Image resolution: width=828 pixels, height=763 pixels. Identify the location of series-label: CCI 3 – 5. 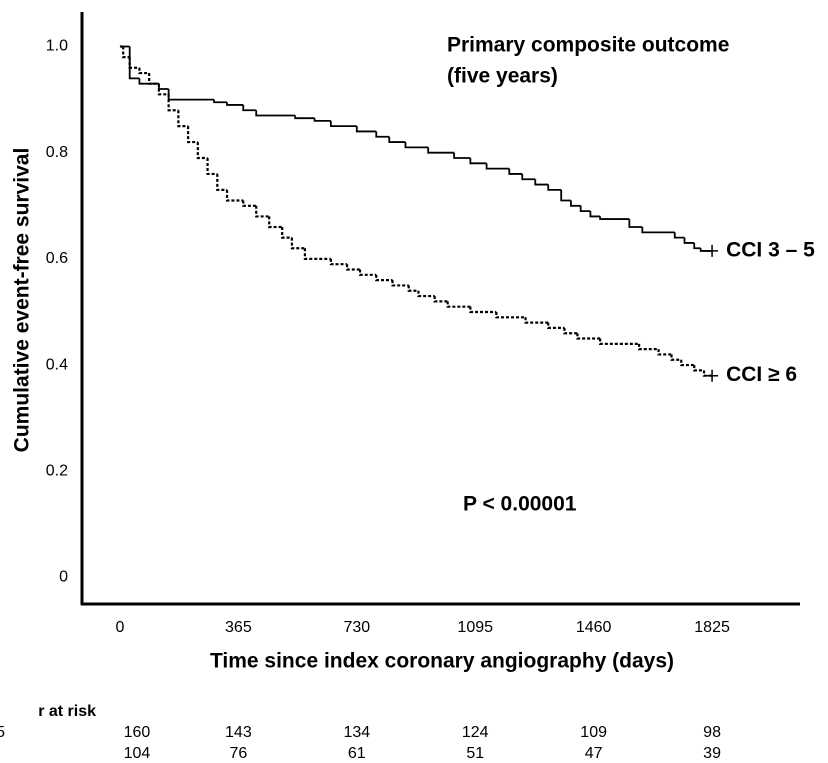
(770, 249).